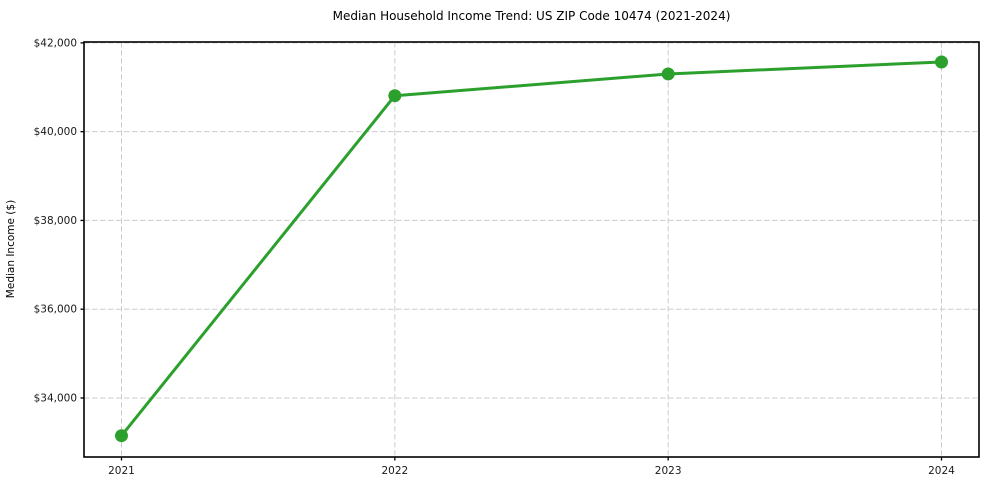 The width and height of the screenshot is (989, 490). I want to click on y-tick-label: $36,000, so click(55, 310).